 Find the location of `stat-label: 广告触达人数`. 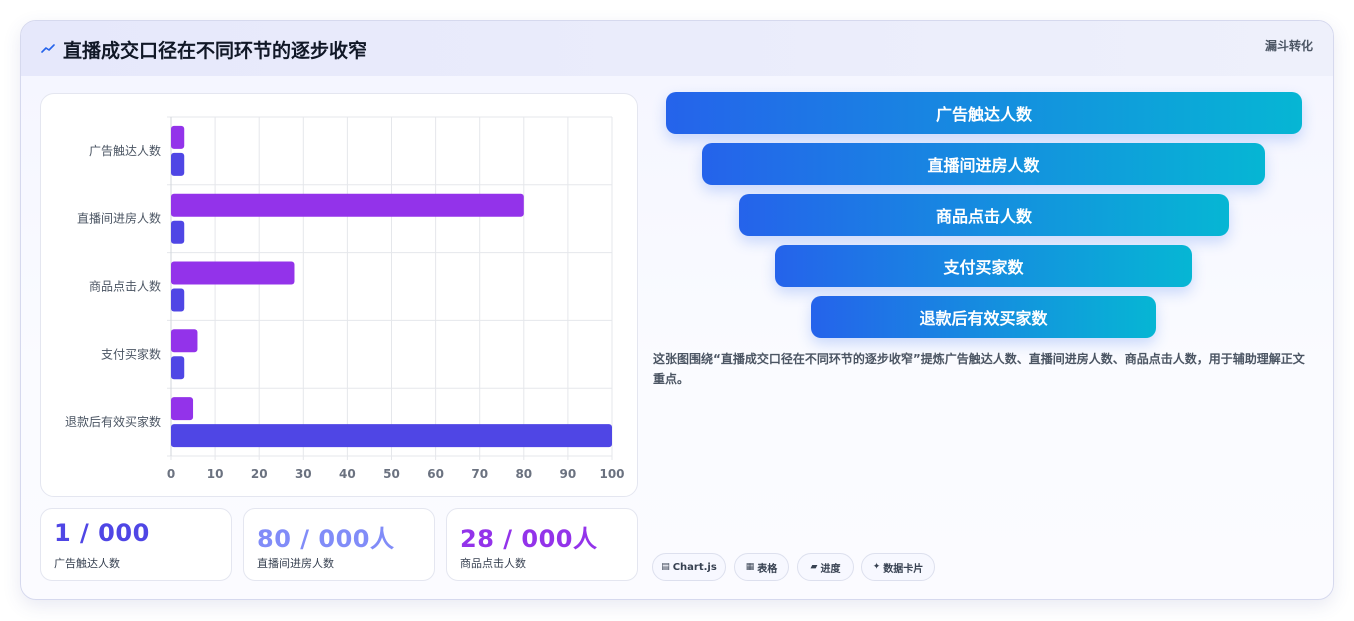

stat-label: 广告触达人数 is located at coordinates (87, 563).